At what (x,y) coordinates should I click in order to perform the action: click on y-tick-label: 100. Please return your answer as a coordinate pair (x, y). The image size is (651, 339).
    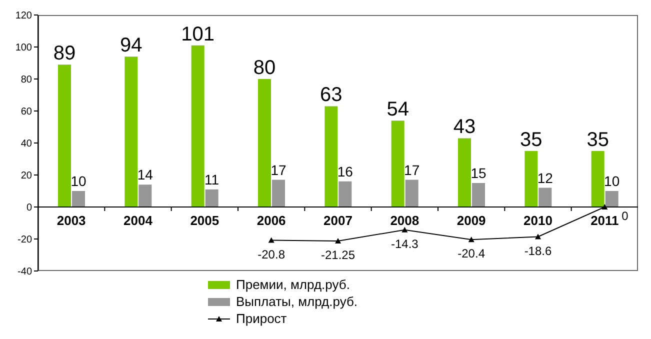
    Looking at the image, I should click on (23, 48).